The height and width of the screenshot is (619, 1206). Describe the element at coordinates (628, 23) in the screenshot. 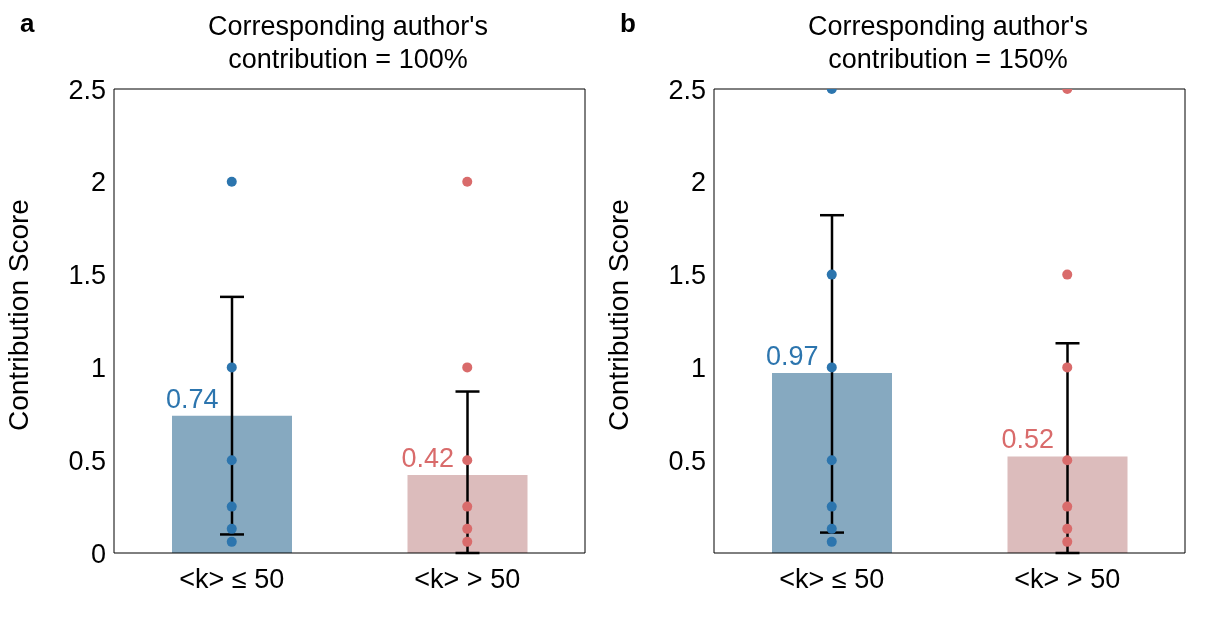

I see `text: b` at that location.